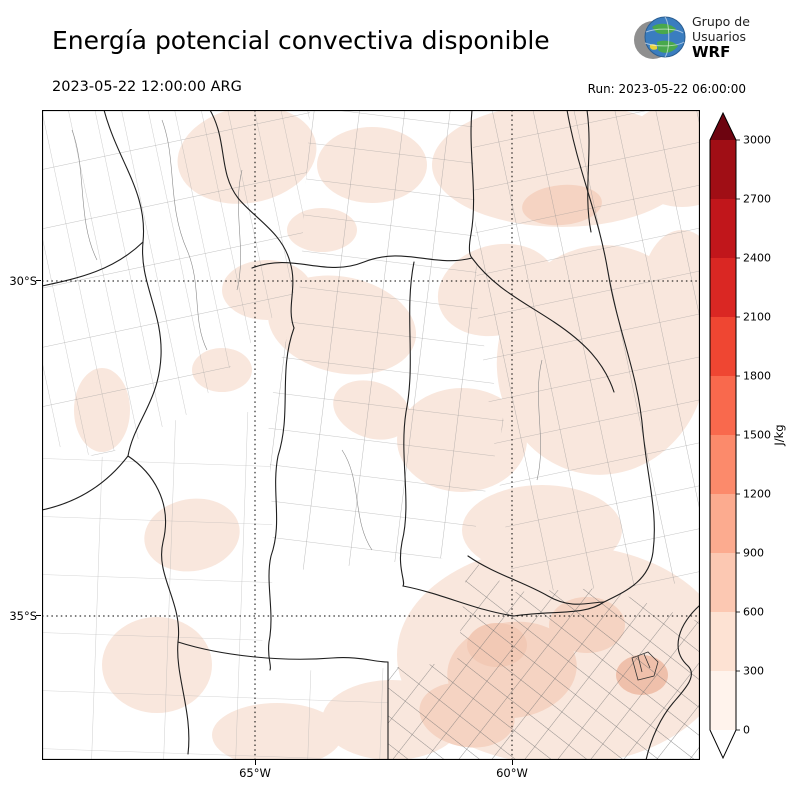 The height and width of the screenshot is (800, 800). Describe the element at coordinates (512, 773) in the screenshot. I see `x-axis-label-60w: 60°W` at that location.